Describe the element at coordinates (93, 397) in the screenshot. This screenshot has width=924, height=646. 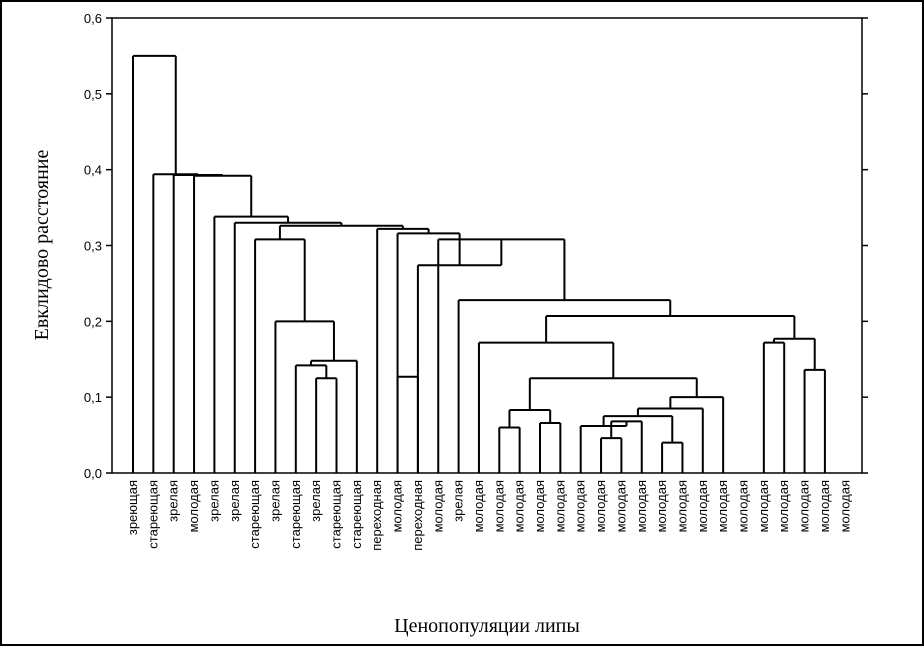
I see `y-tick-label: 0,1` at that location.